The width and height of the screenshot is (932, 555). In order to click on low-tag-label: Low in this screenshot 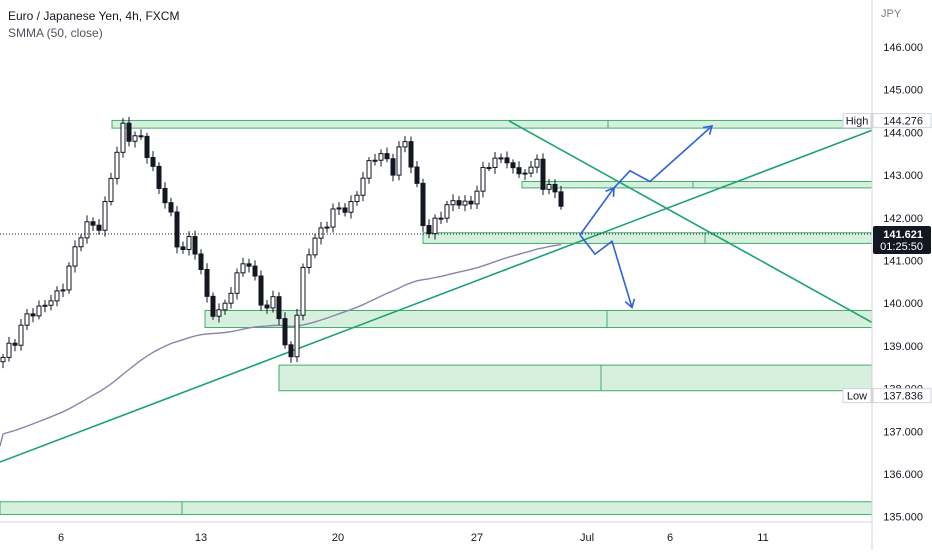, I will do `click(857, 397)`.